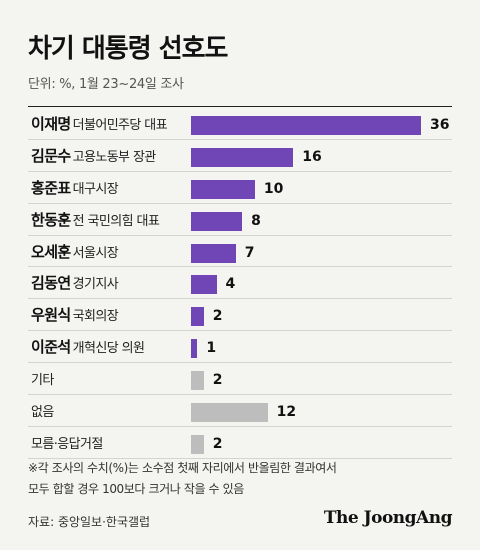 The image size is (480, 550). I want to click on chart-row: 이준석 개혁신당 의원 1, so click(240, 347).